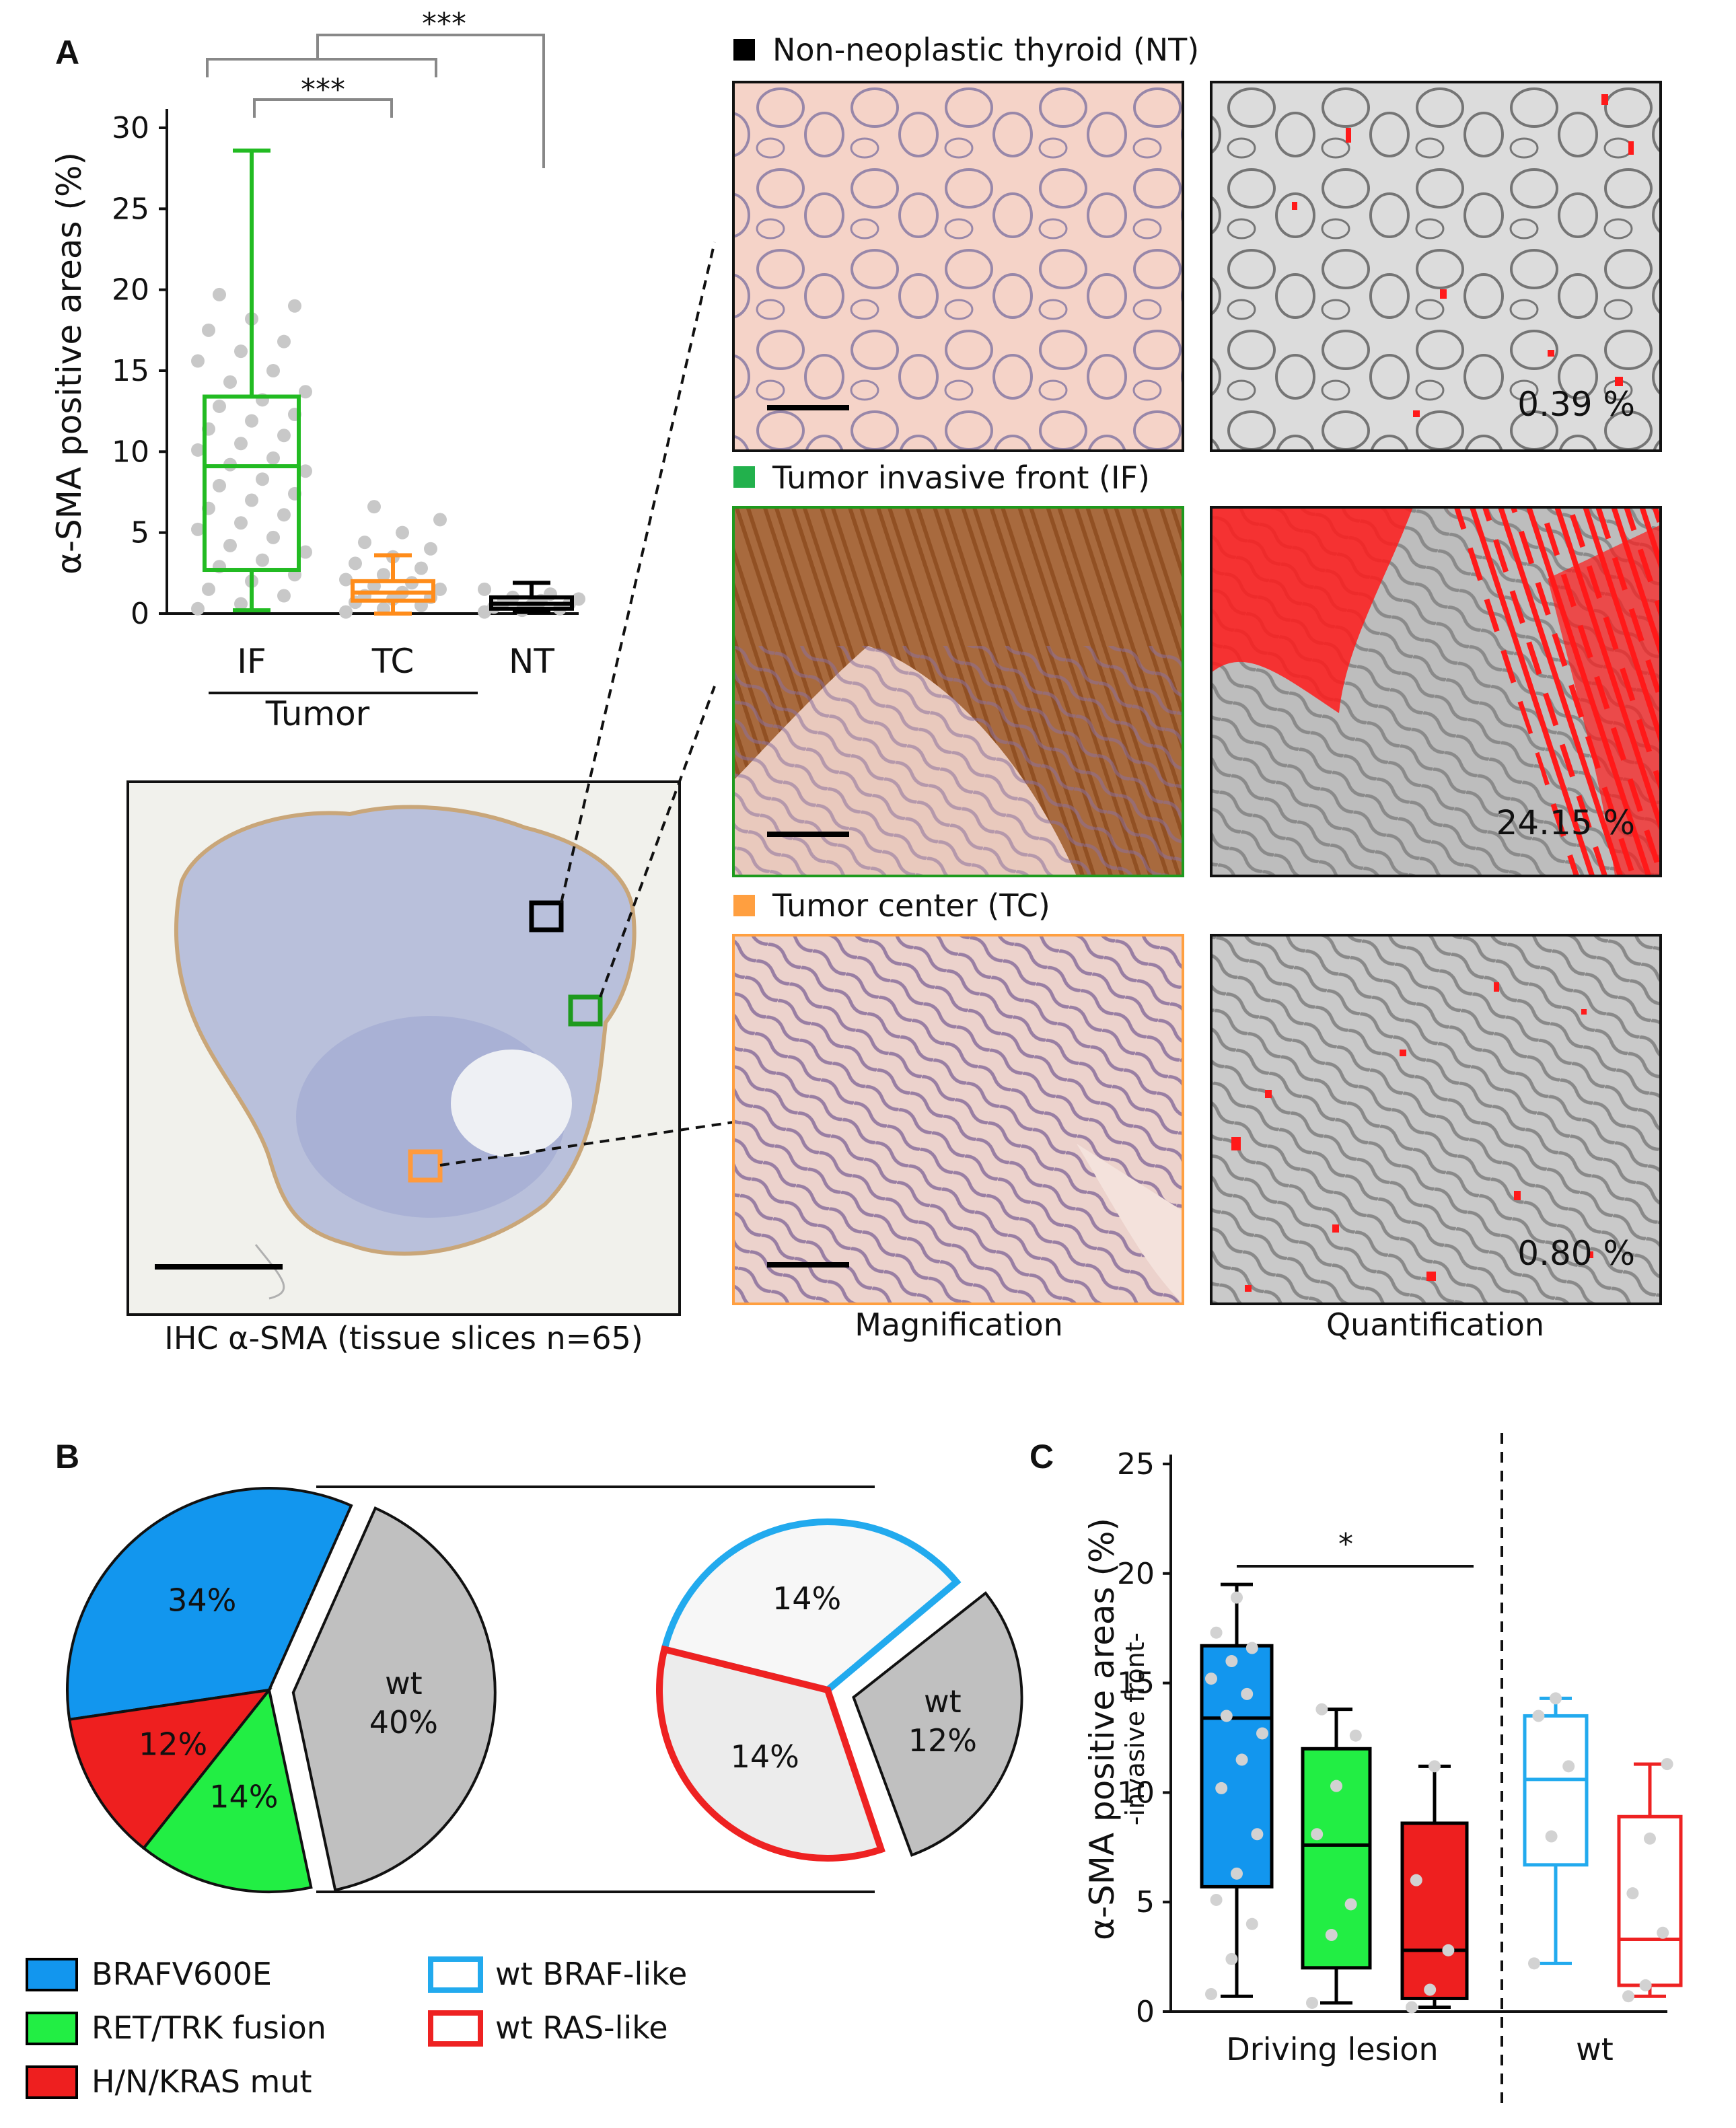 The height and width of the screenshot is (2128, 1736). I want to click on magnification-caption: Magnification, so click(959, 1325).